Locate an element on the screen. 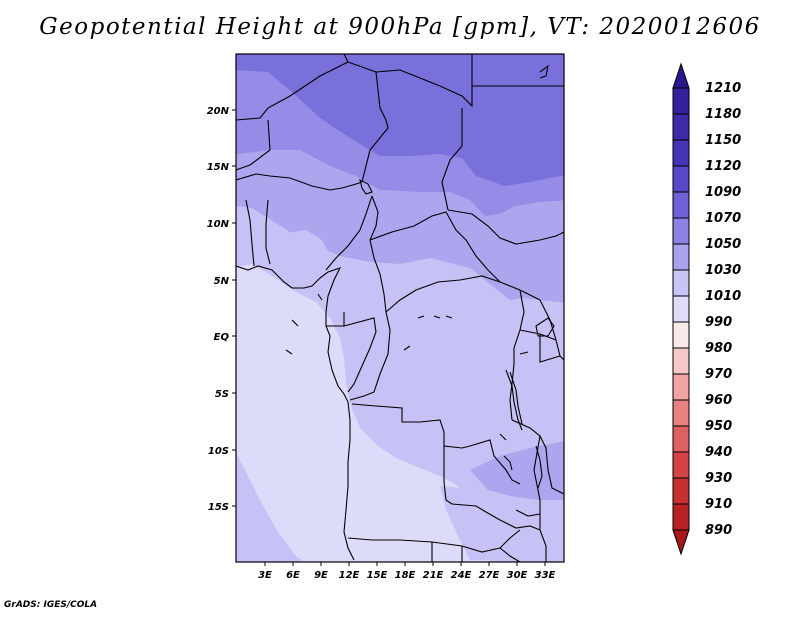  zone-1030-lobe-north is located at coordinates (297, 246).